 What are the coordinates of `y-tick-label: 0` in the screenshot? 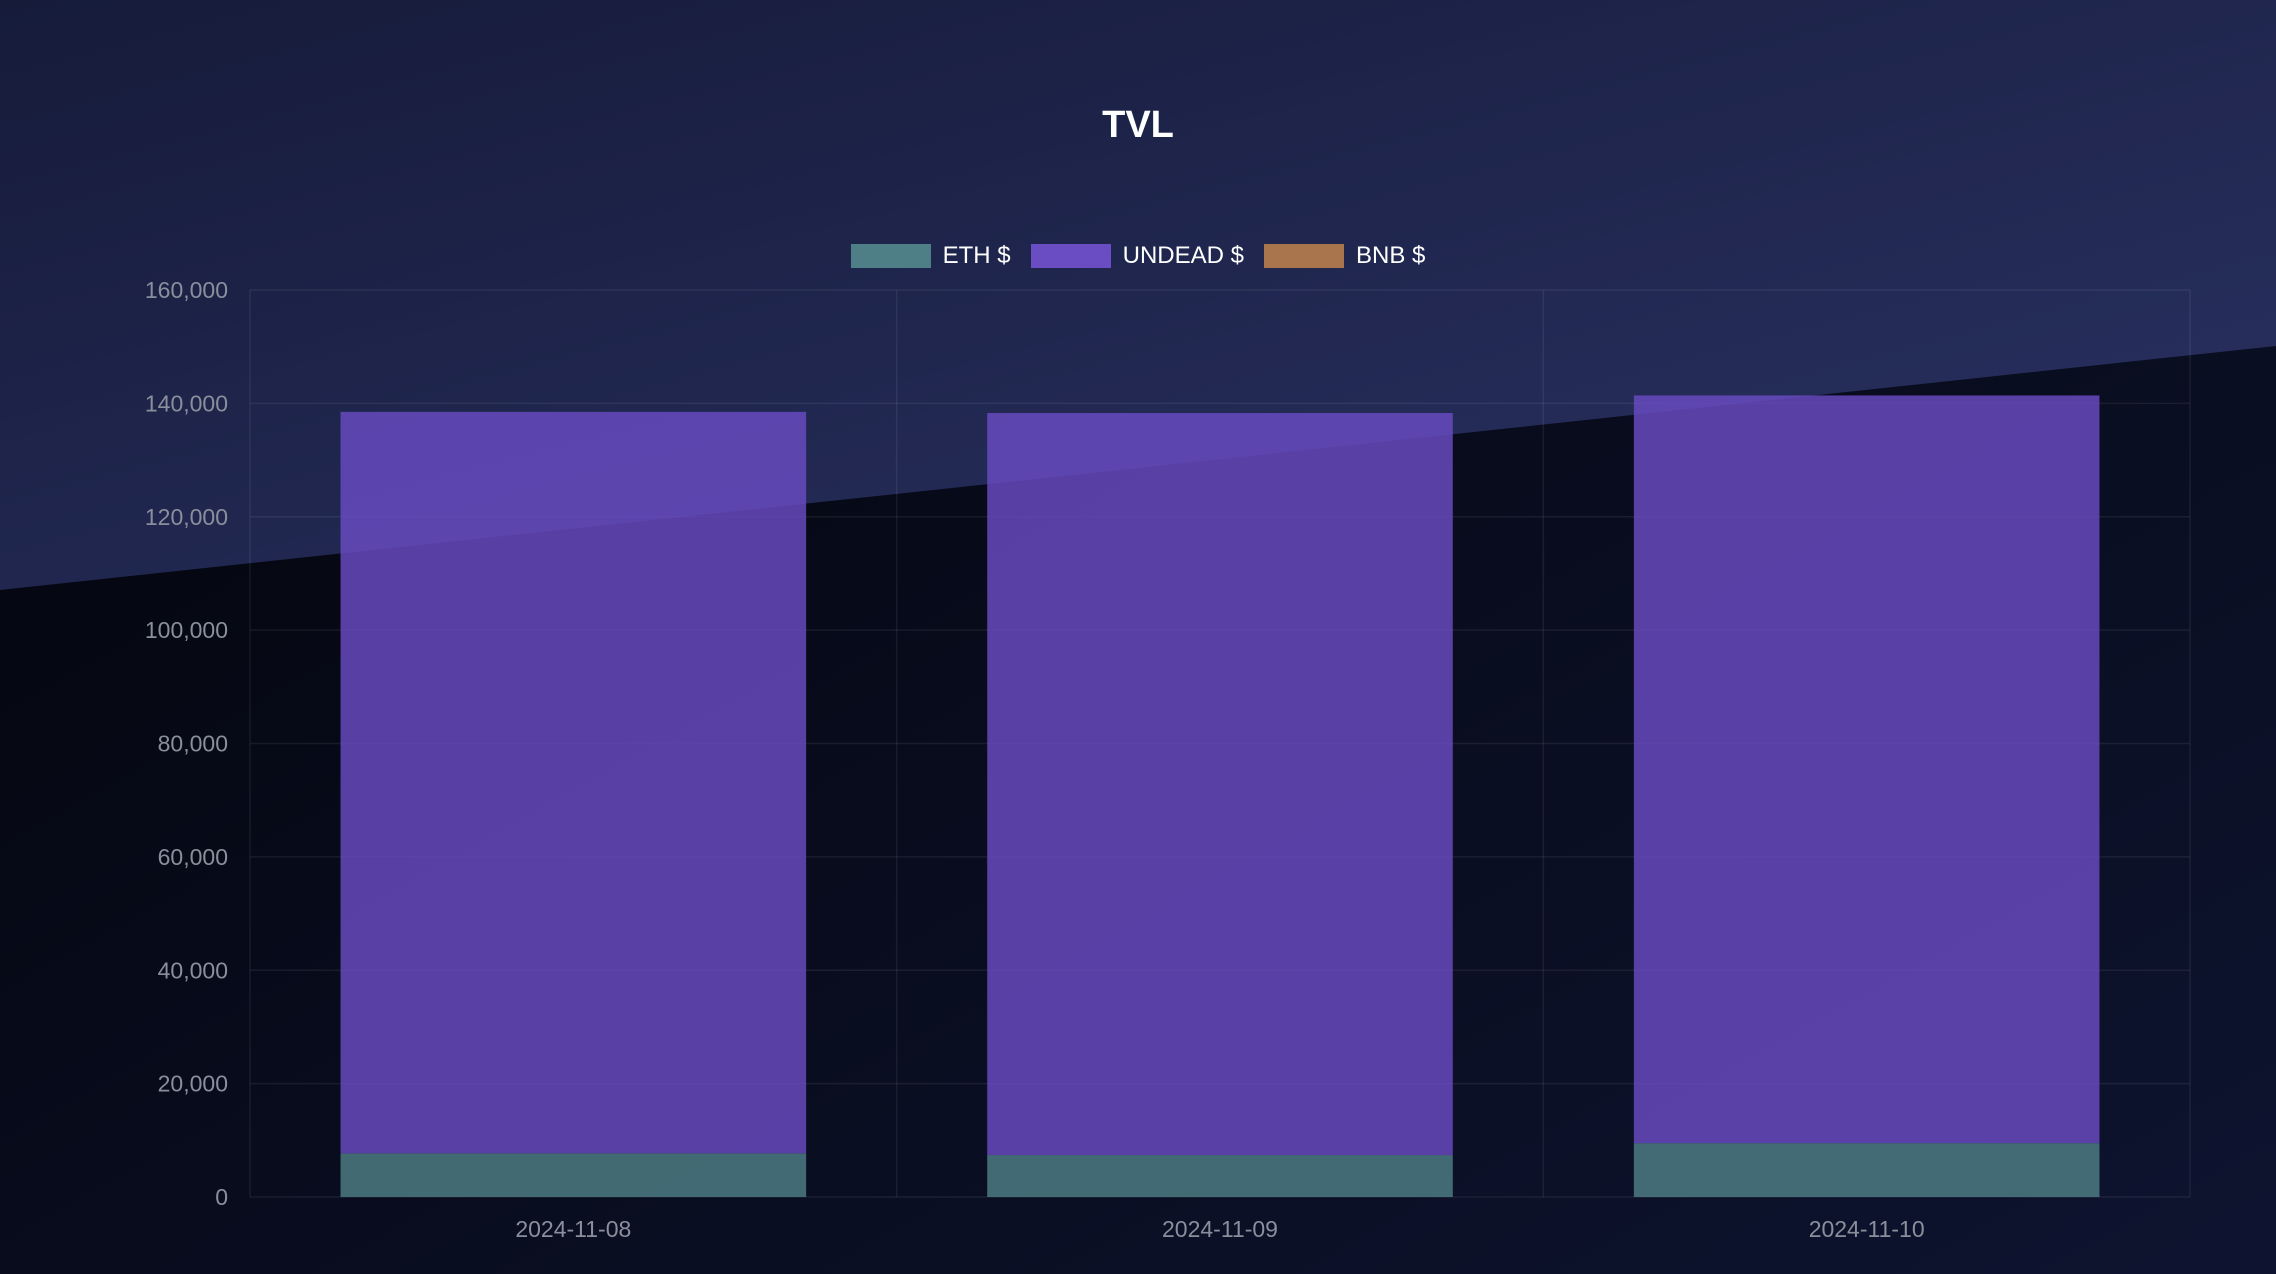 It's located at (221, 1197).